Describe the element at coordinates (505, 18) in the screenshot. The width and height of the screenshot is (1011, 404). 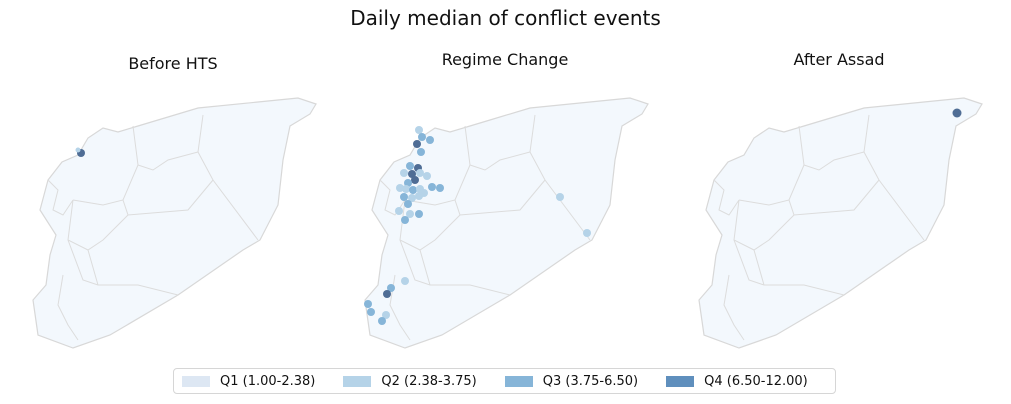
I see `figure-title: Daily median of conflict events` at that location.